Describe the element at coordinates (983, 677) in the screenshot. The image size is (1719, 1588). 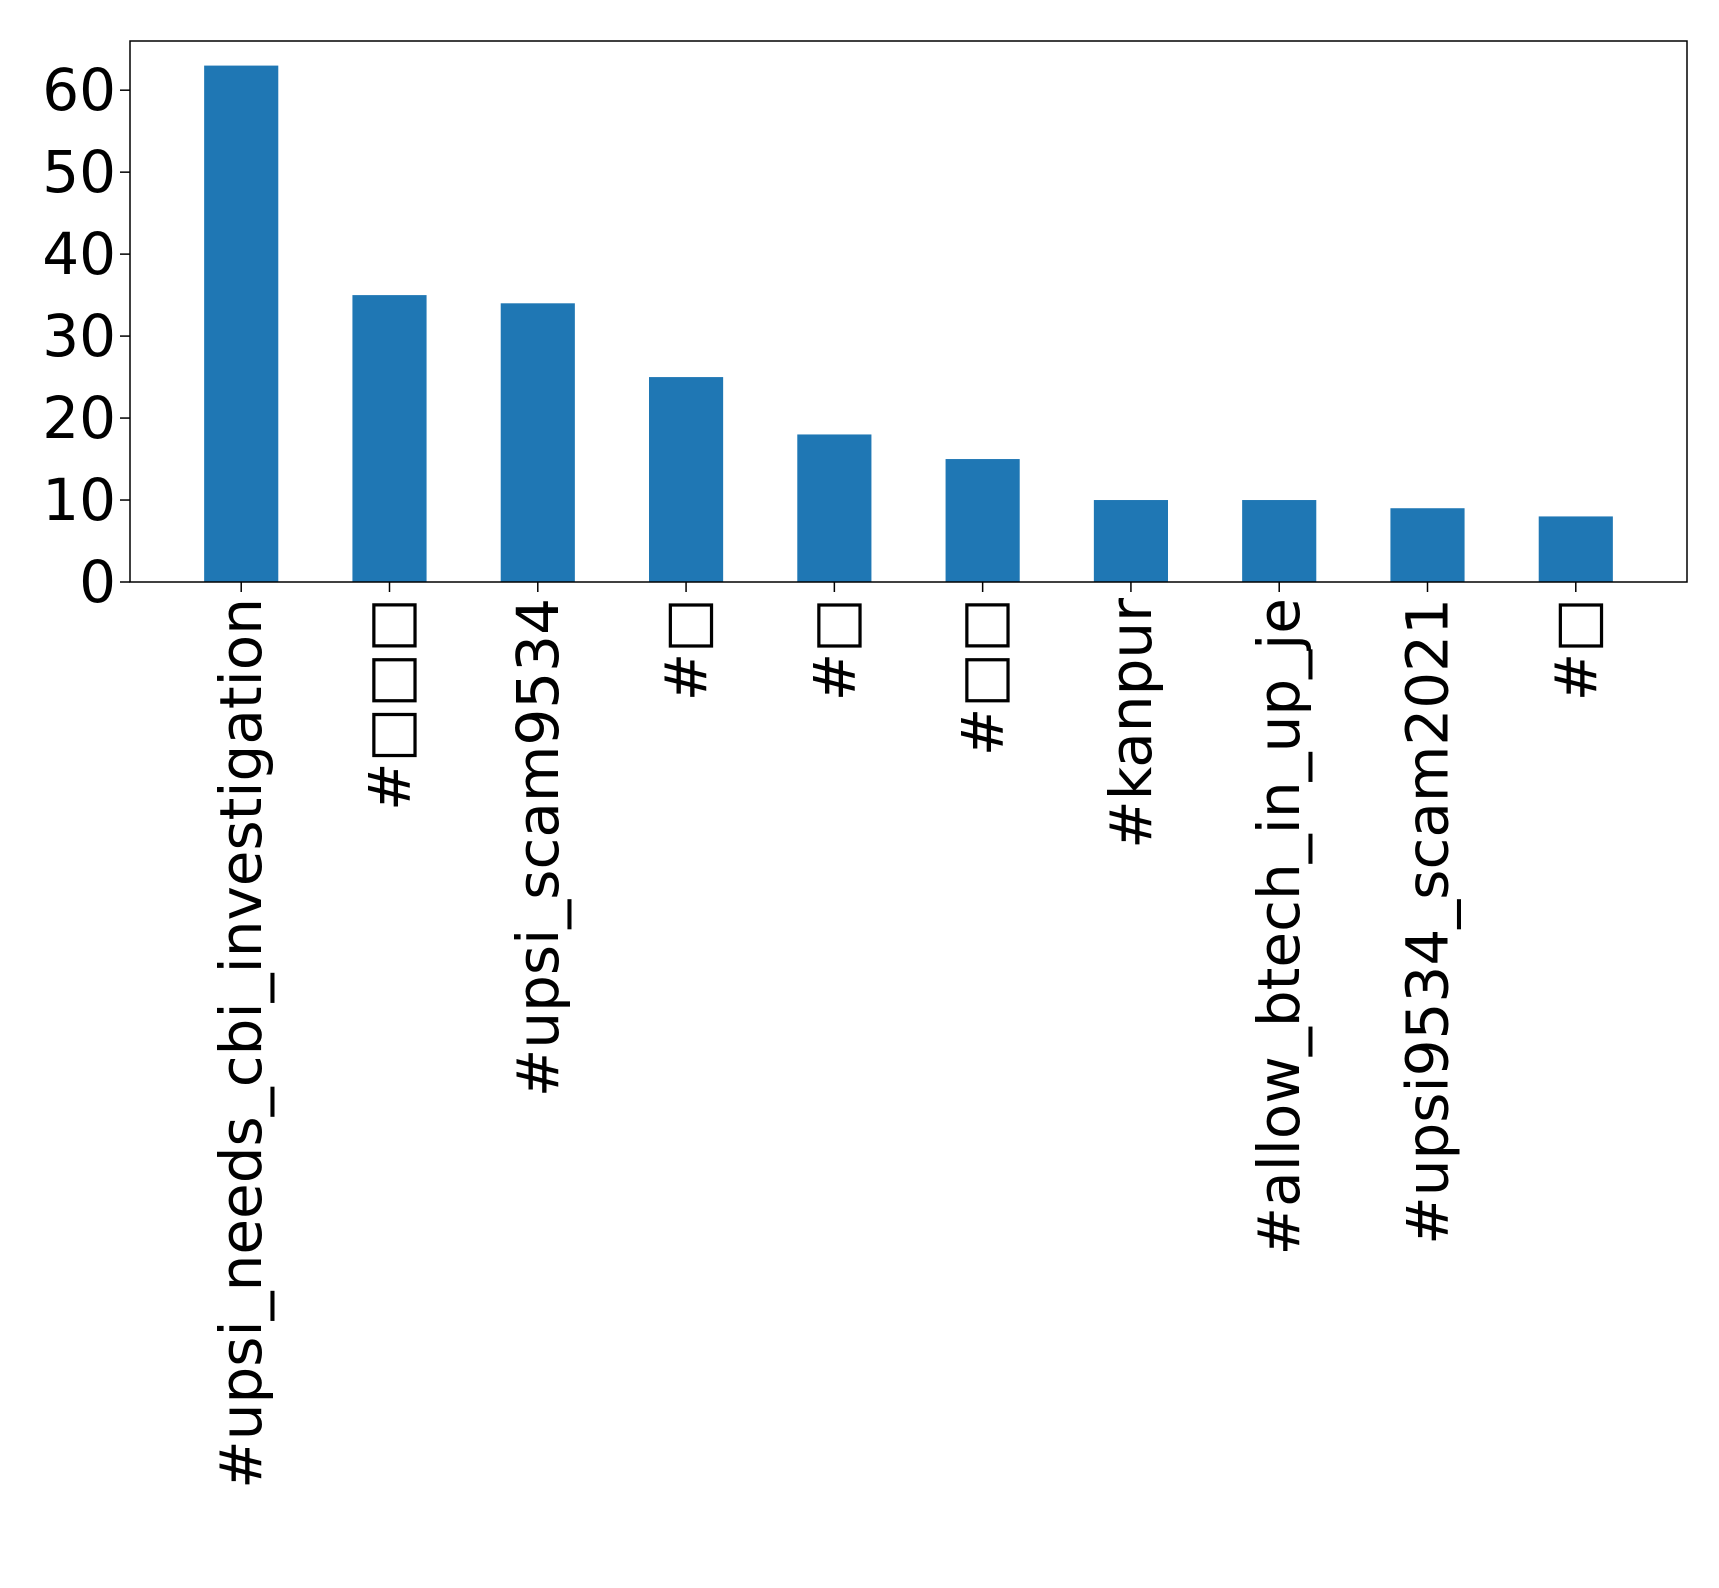
I see `x-tick-label: #□□` at that location.